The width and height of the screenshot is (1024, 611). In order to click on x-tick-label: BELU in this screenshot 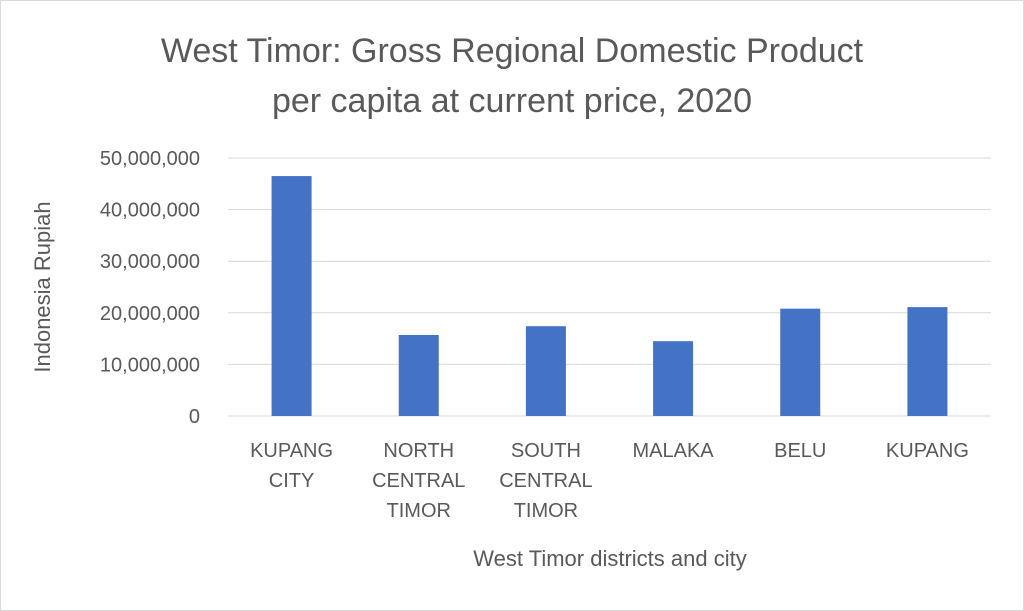, I will do `click(800, 451)`.